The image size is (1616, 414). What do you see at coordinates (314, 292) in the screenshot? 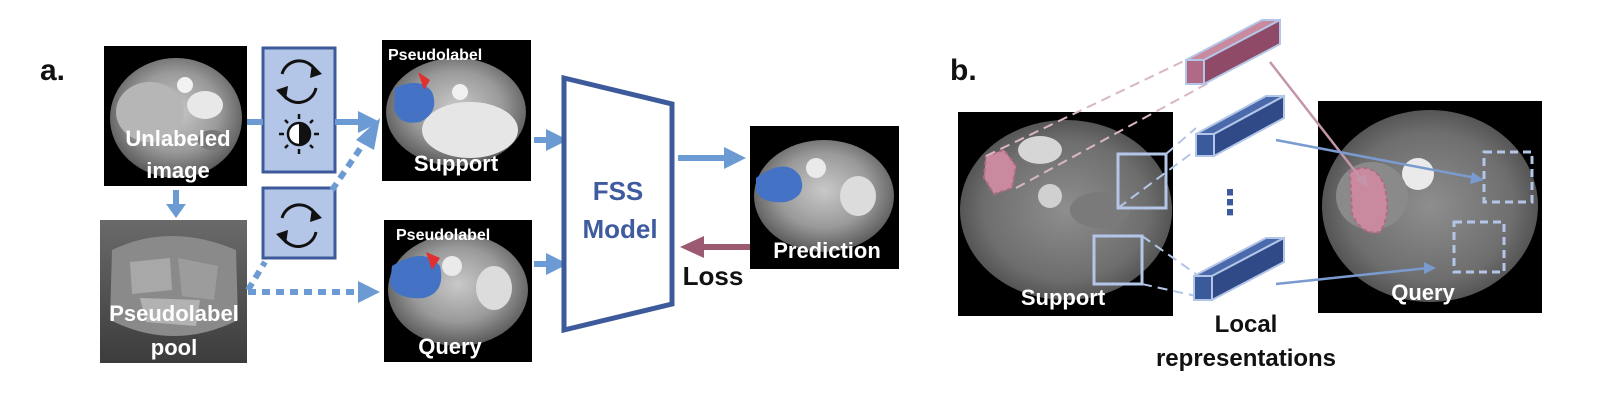
I see `dotted-arrow-pool-to-query` at bounding box center [314, 292].